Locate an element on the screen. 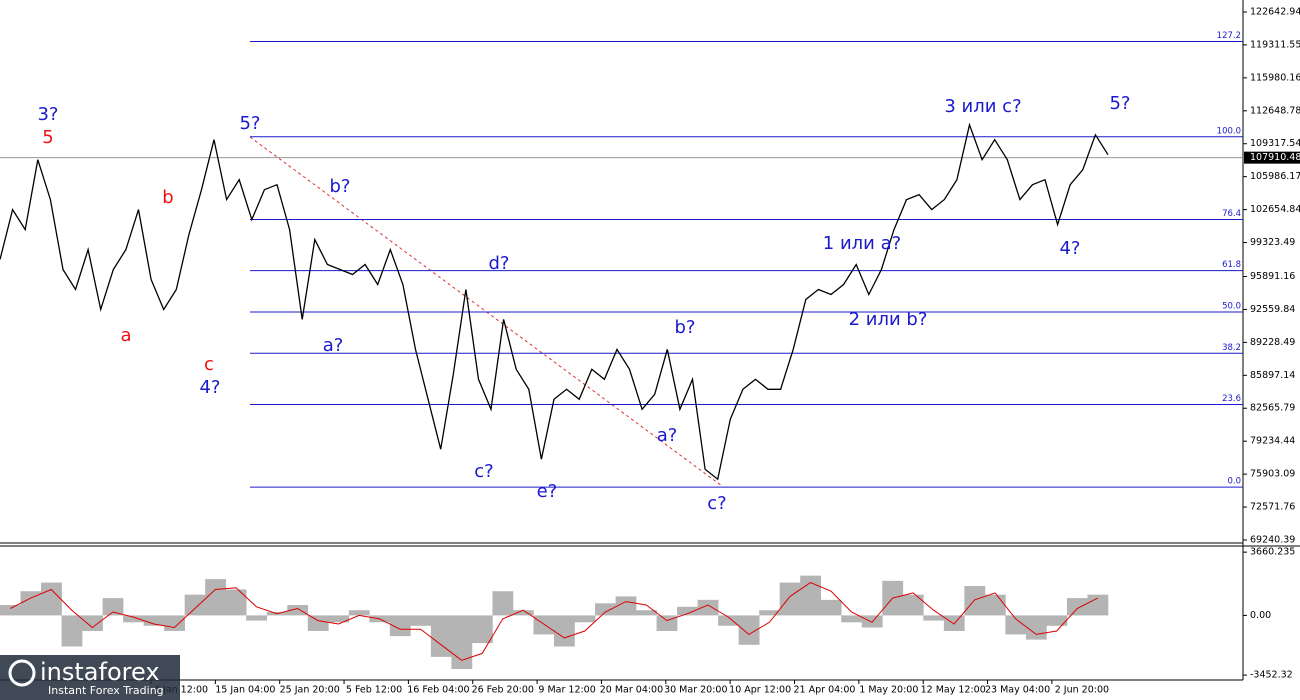 The height and width of the screenshot is (700, 1300). wave-label: c is located at coordinates (209, 364).